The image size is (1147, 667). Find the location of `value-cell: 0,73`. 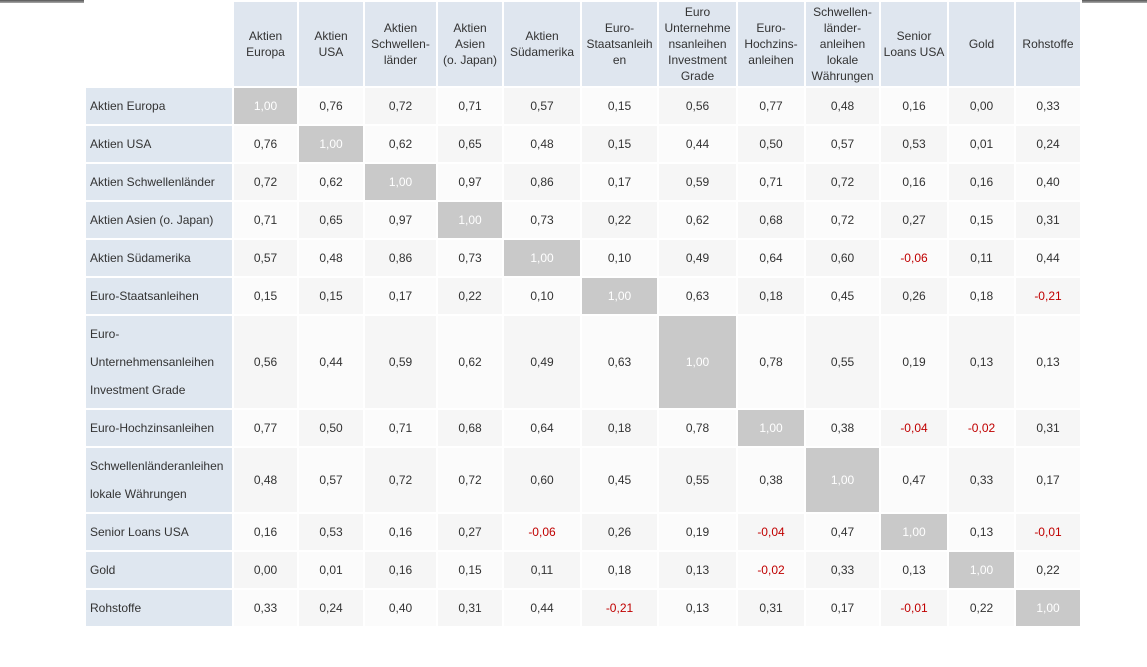

value-cell: 0,73 is located at coordinates (542, 220).